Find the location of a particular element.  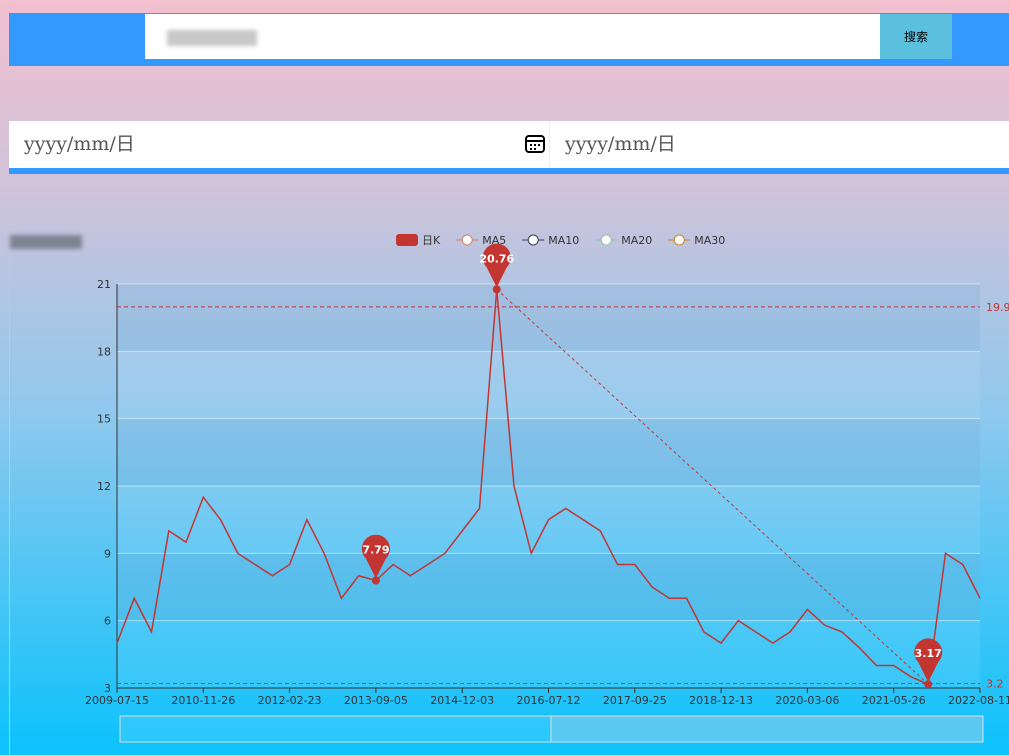

y-tick-label: 21 is located at coordinates (104, 284).